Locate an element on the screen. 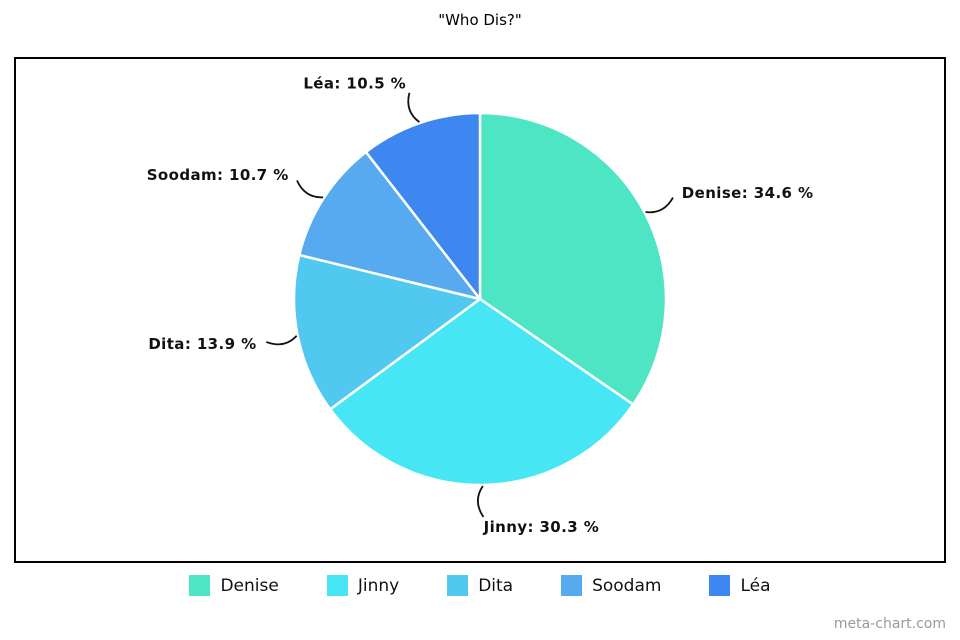 The height and width of the screenshot is (640, 960). legend-item-léa: Léa is located at coordinates (740, 585).